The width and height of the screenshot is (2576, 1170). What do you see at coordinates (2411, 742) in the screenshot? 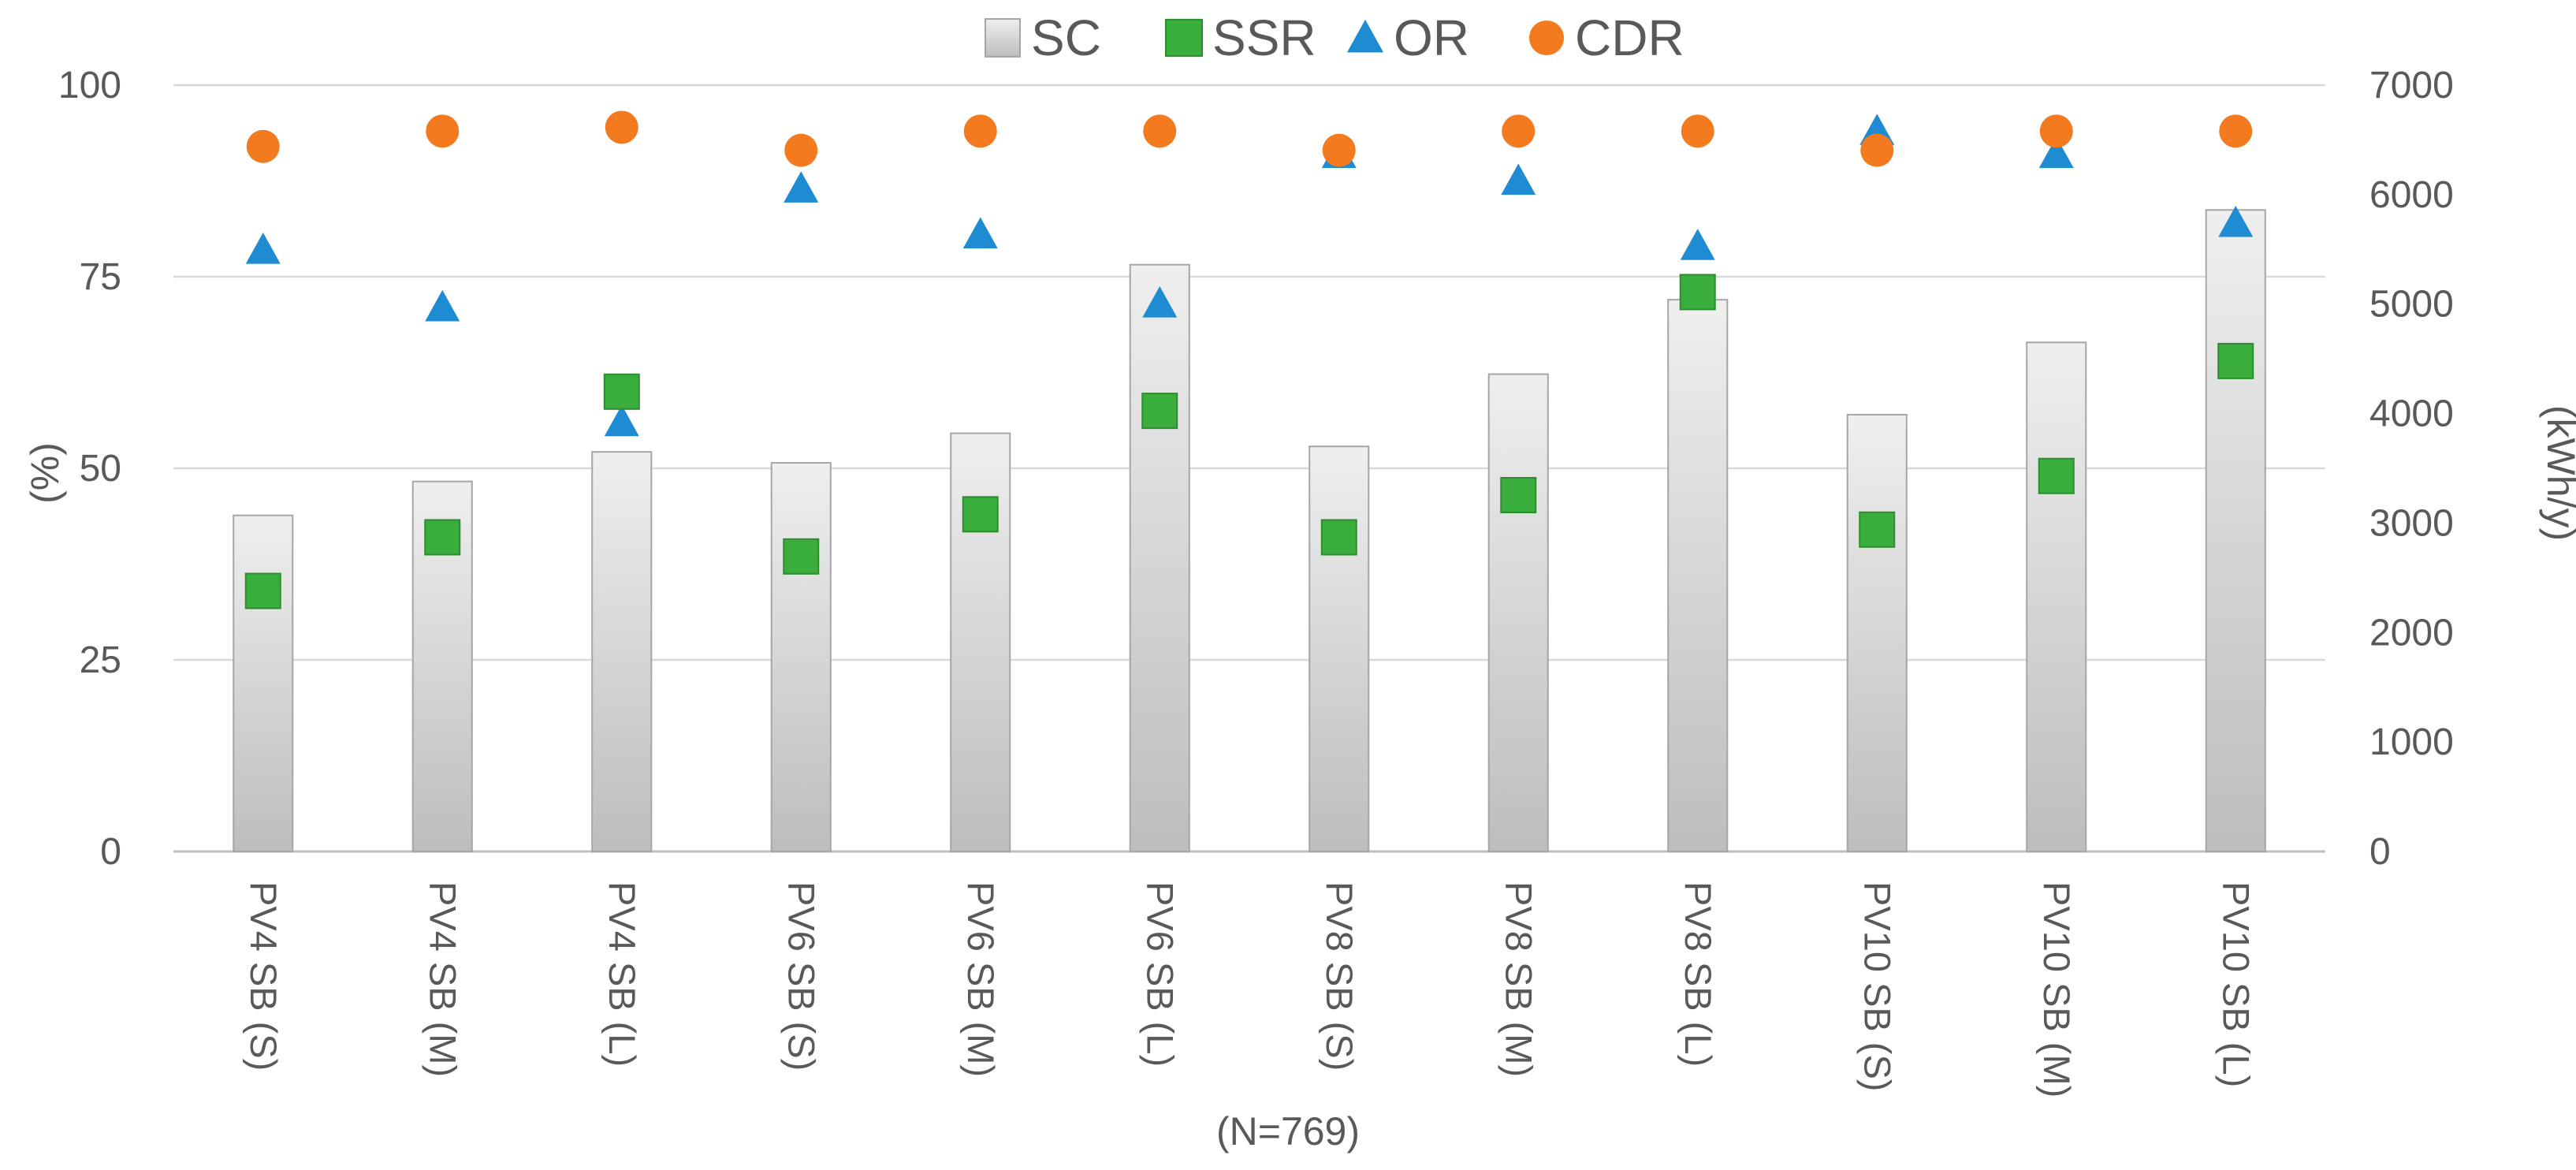
I see `right-tick-label: 1000` at bounding box center [2411, 742].